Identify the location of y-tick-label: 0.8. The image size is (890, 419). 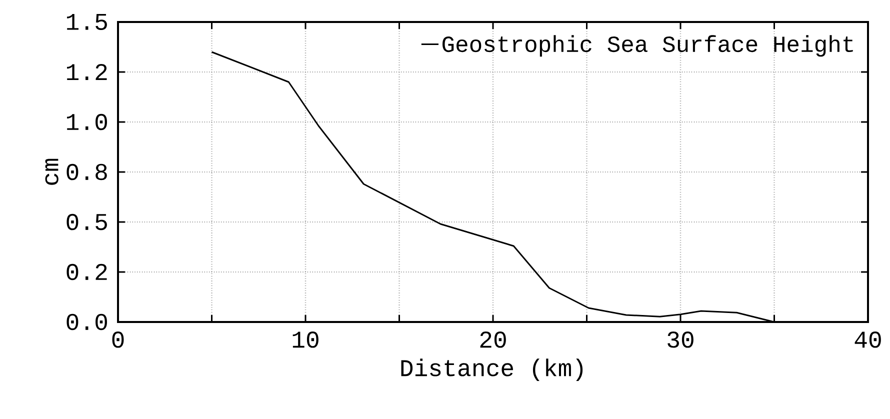
(86, 172).